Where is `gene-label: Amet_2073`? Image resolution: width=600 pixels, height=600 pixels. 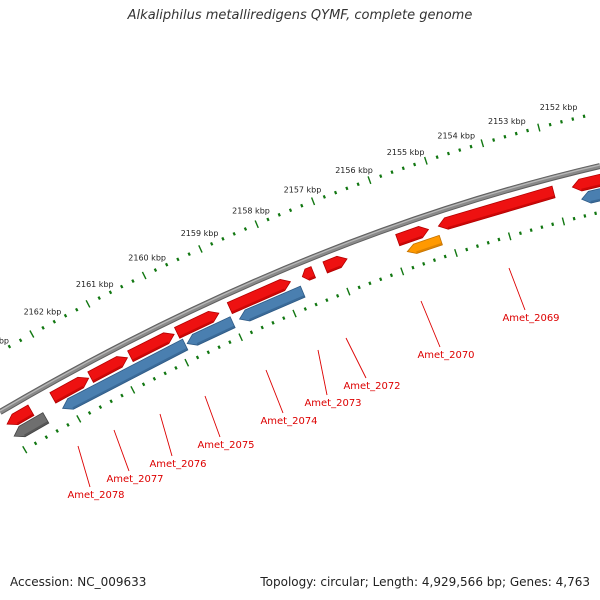 gene-label: Amet_2073 is located at coordinates (332, 403).